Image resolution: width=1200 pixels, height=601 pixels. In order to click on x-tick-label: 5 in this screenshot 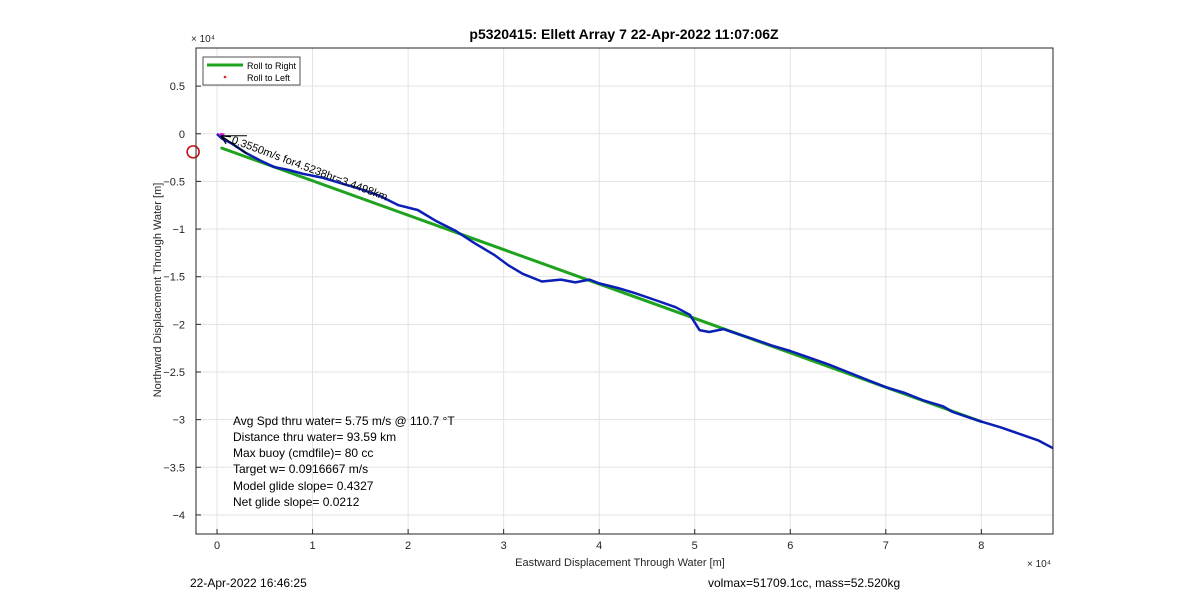, I will do `click(695, 546)`.